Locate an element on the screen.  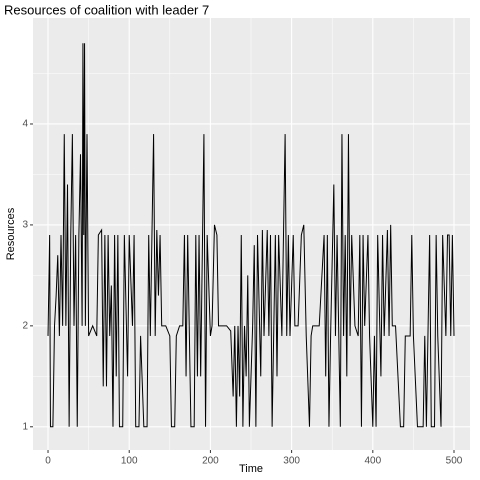
chart-title: Resources of coalition with leader 7 is located at coordinates (106, 9).